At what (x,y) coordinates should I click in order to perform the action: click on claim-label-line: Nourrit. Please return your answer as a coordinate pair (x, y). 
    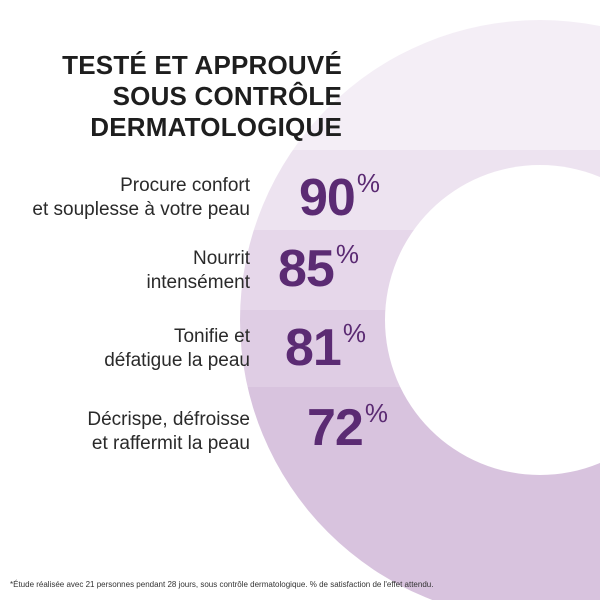
    Looking at the image, I should click on (221, 258).